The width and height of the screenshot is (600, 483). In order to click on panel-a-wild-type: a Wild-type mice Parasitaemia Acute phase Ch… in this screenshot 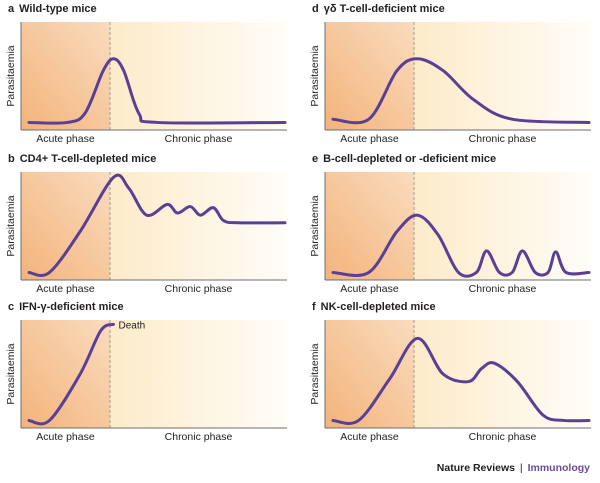, I will do `click(149, 74)`.